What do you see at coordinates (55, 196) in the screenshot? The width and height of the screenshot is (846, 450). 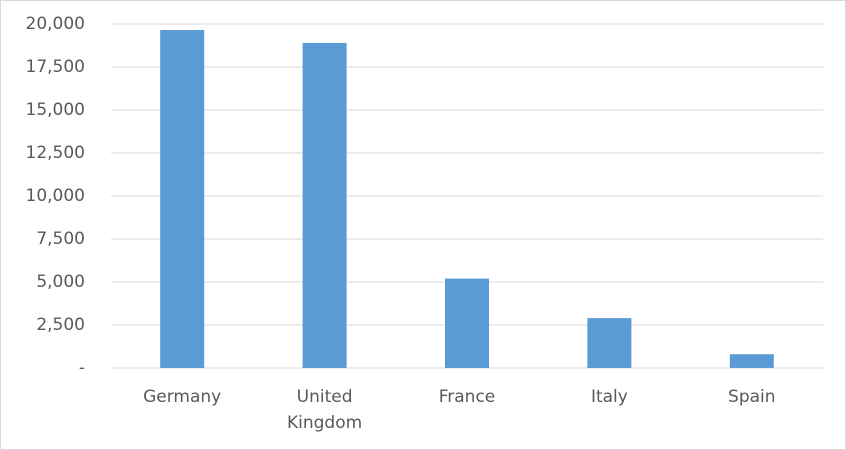 I see `y-tick-label: 10,000` at bounding box center [55, 196].